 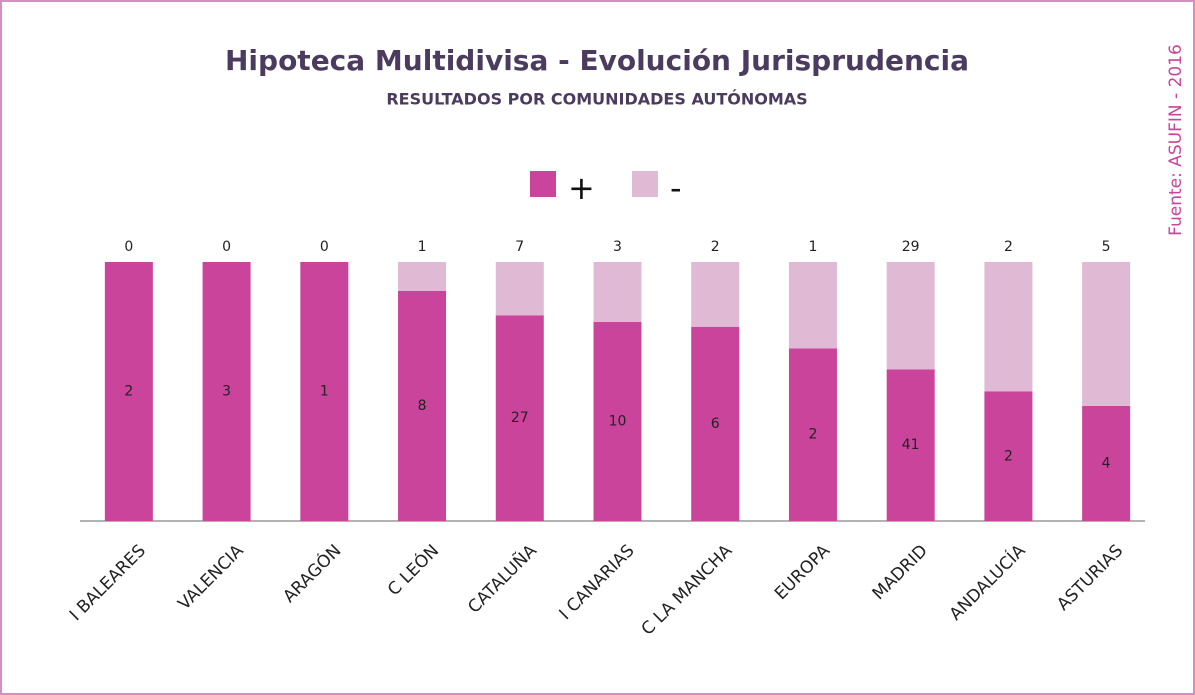 What do you see at coordinates (596, 99) in the screenshot?
I see `chart-subtitle: RESULTADOS POR COMUNIDADES AUTÓNOMAS` at bounding box center [596, 99].